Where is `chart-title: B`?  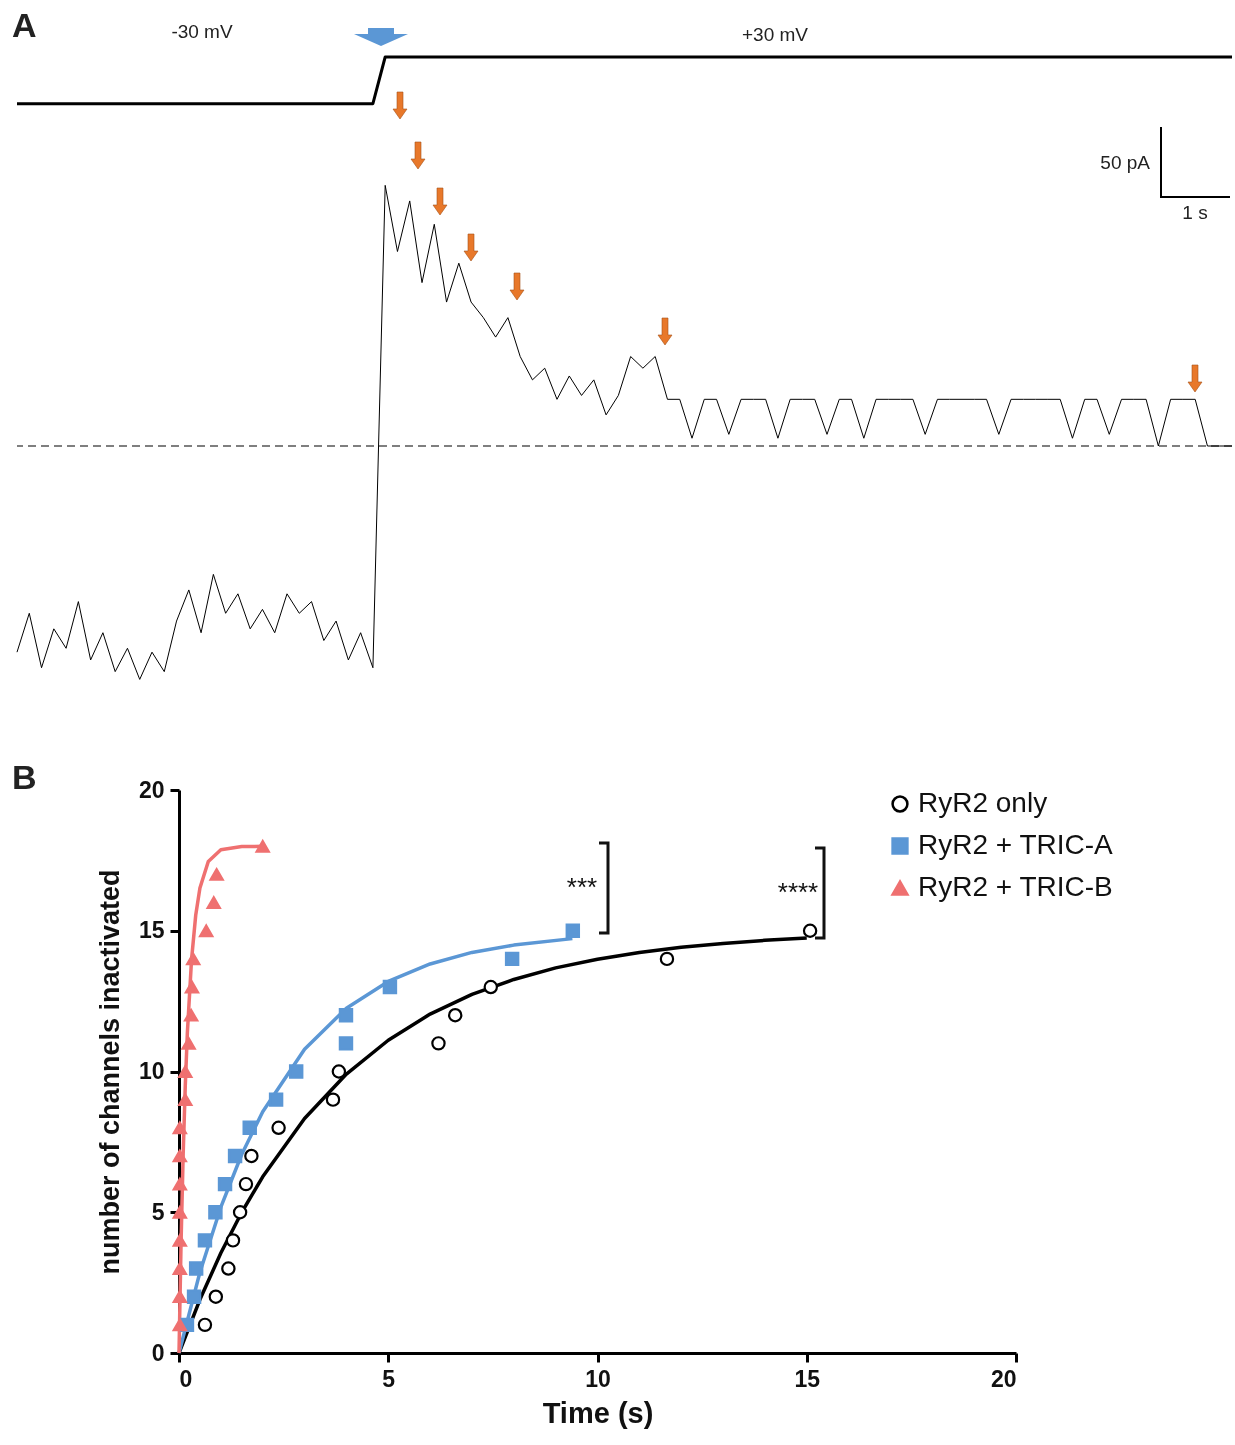
chart-title: B is located at coordinates (24, 777).